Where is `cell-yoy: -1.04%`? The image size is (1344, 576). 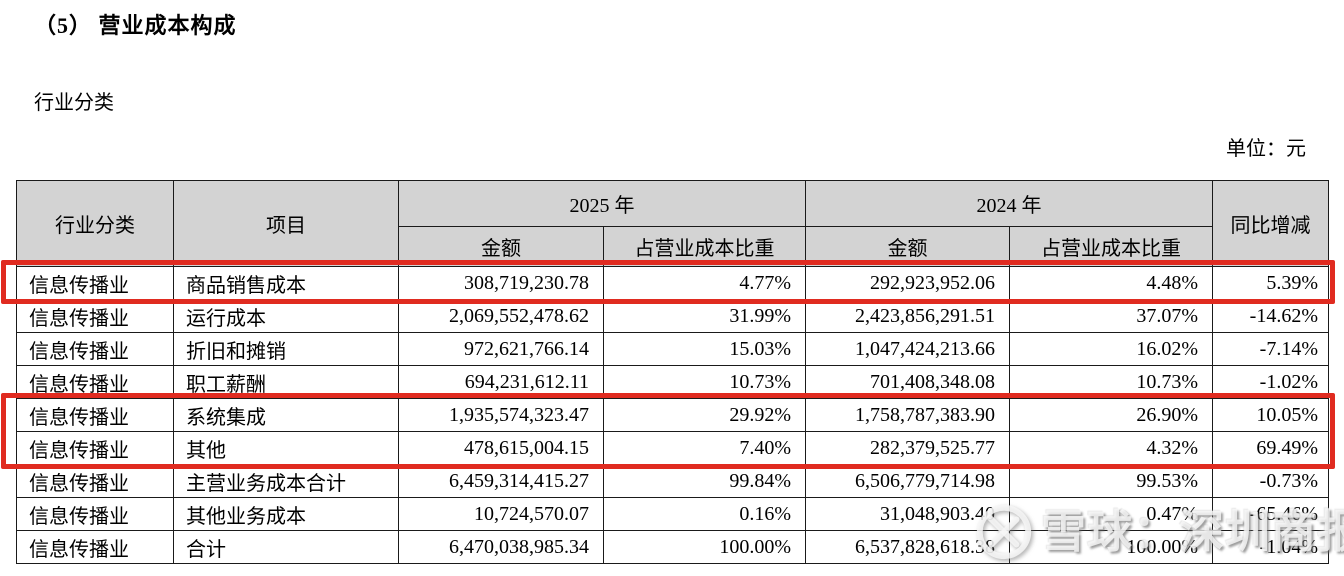
cell-yoy: -1.04% is located at coordinates (1270, 547).